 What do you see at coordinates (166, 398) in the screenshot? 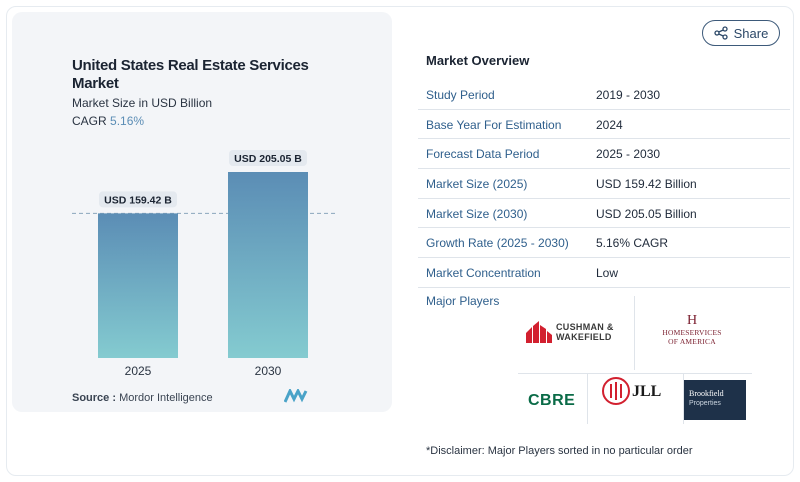
I see `source-value: Mordor Intelligence` at bounding box center [166, 398].